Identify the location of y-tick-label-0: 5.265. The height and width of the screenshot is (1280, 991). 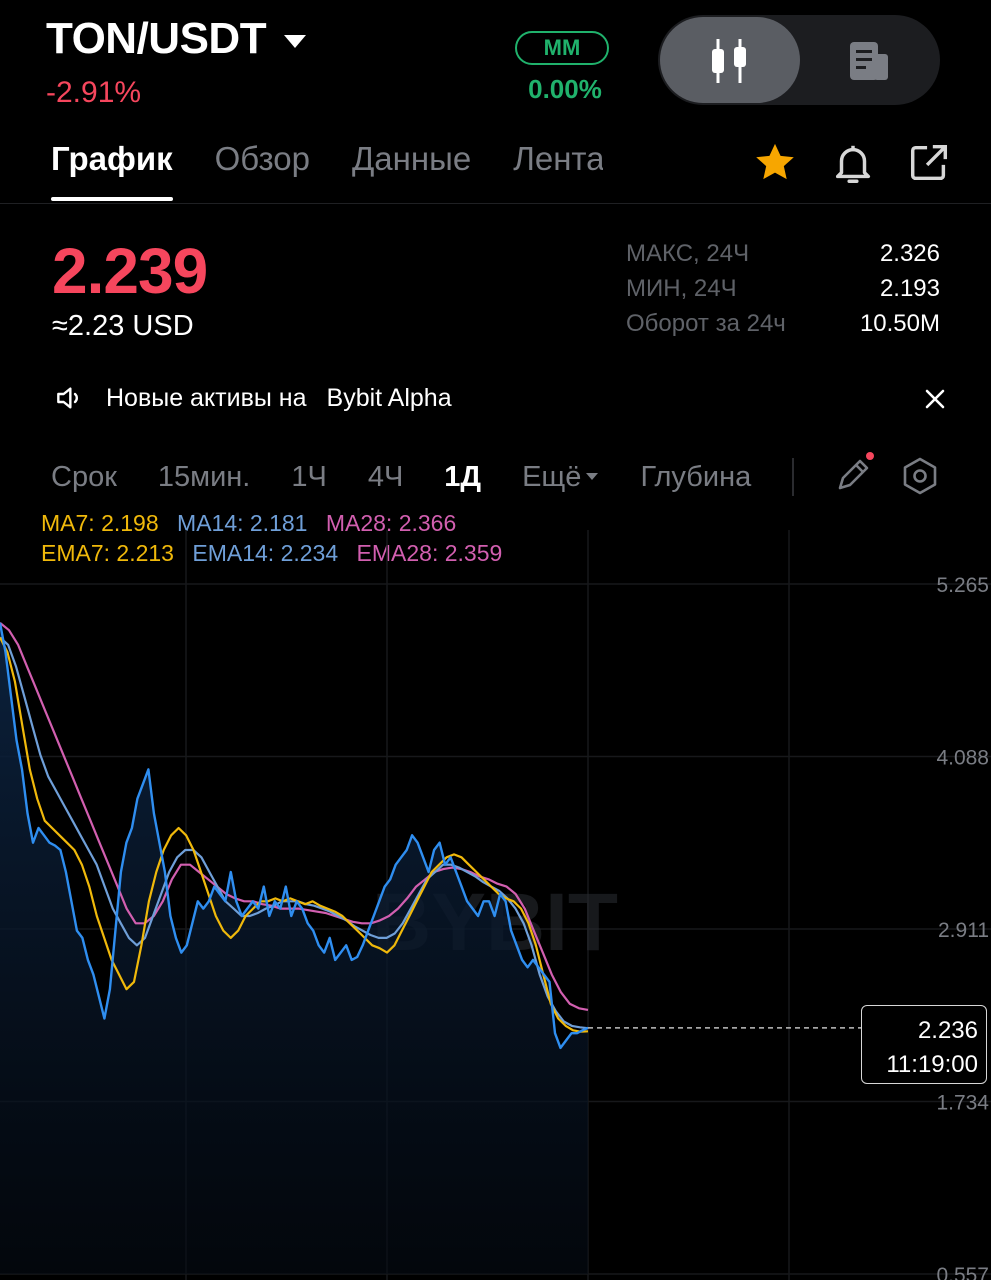
(962, 585).